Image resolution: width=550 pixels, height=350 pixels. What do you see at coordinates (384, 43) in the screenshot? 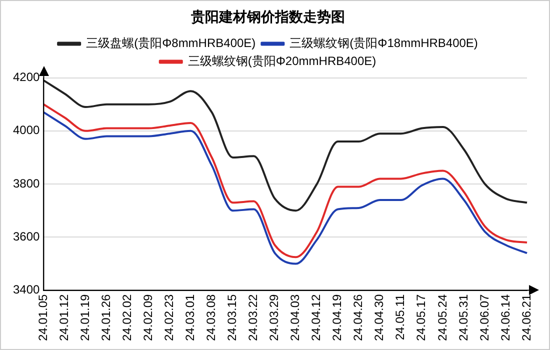
I see `legend-label: 三级螺纹钢(贵阳Φ18mmHRB400E)` at bounding box center [384, 43].